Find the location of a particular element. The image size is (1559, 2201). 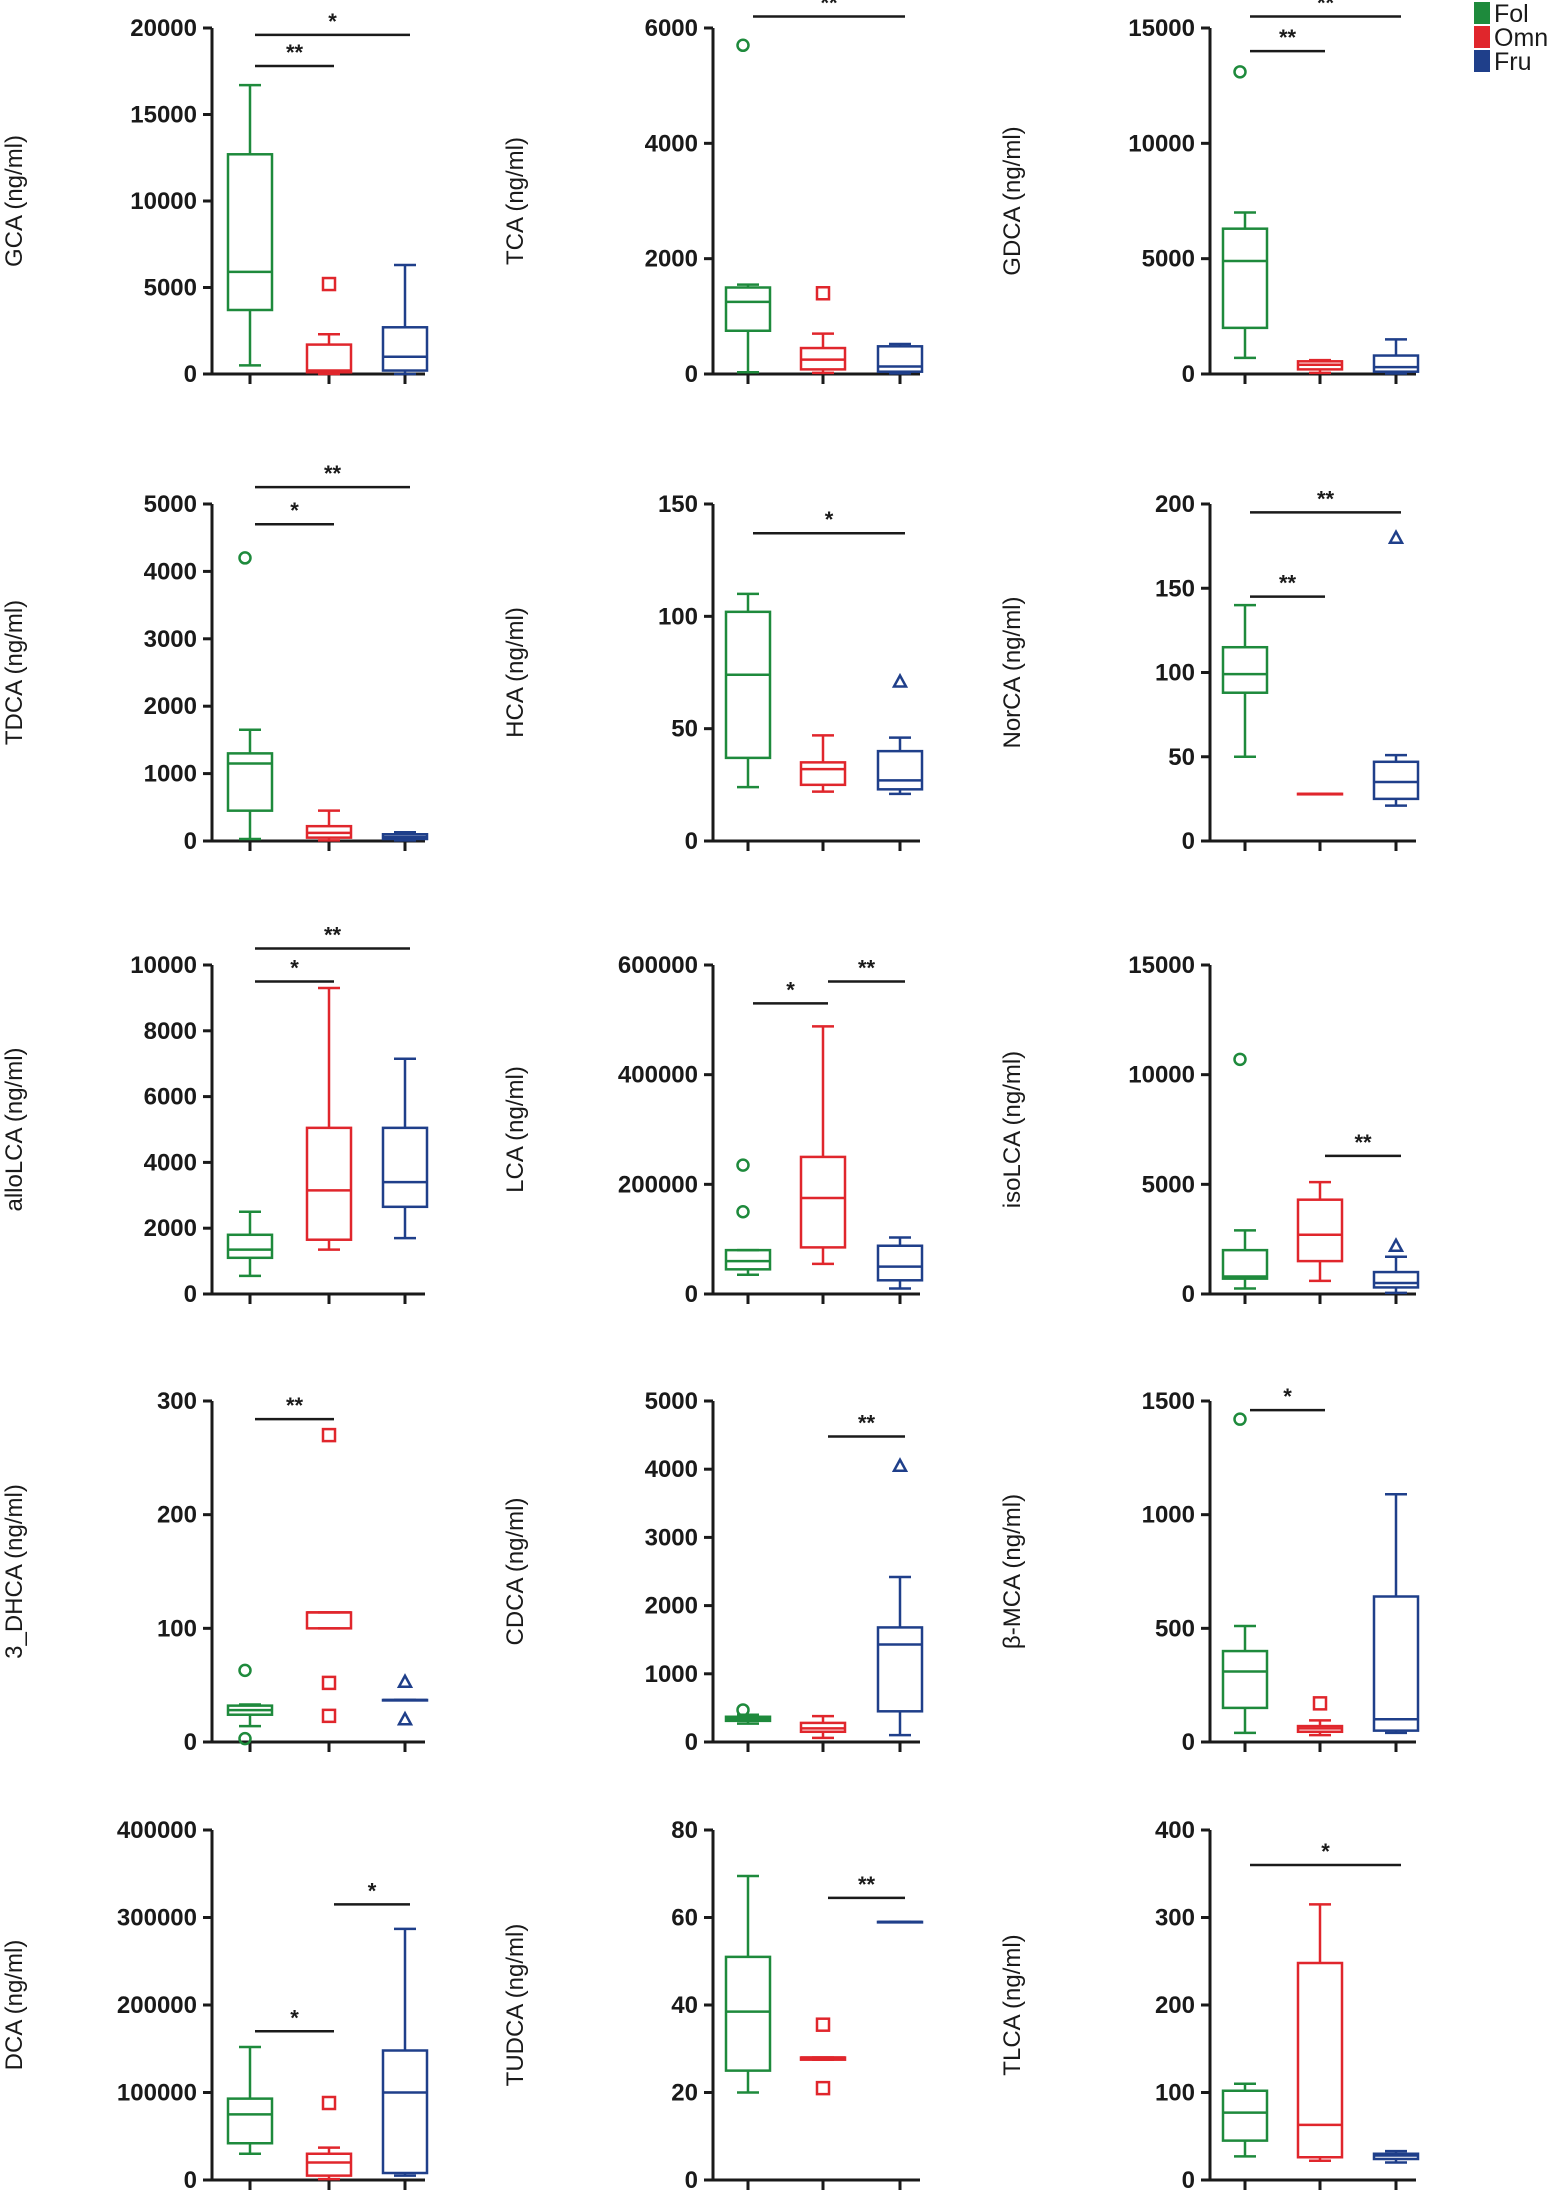

legend-label-omn: Omn is located at coordinates (1521, 38).